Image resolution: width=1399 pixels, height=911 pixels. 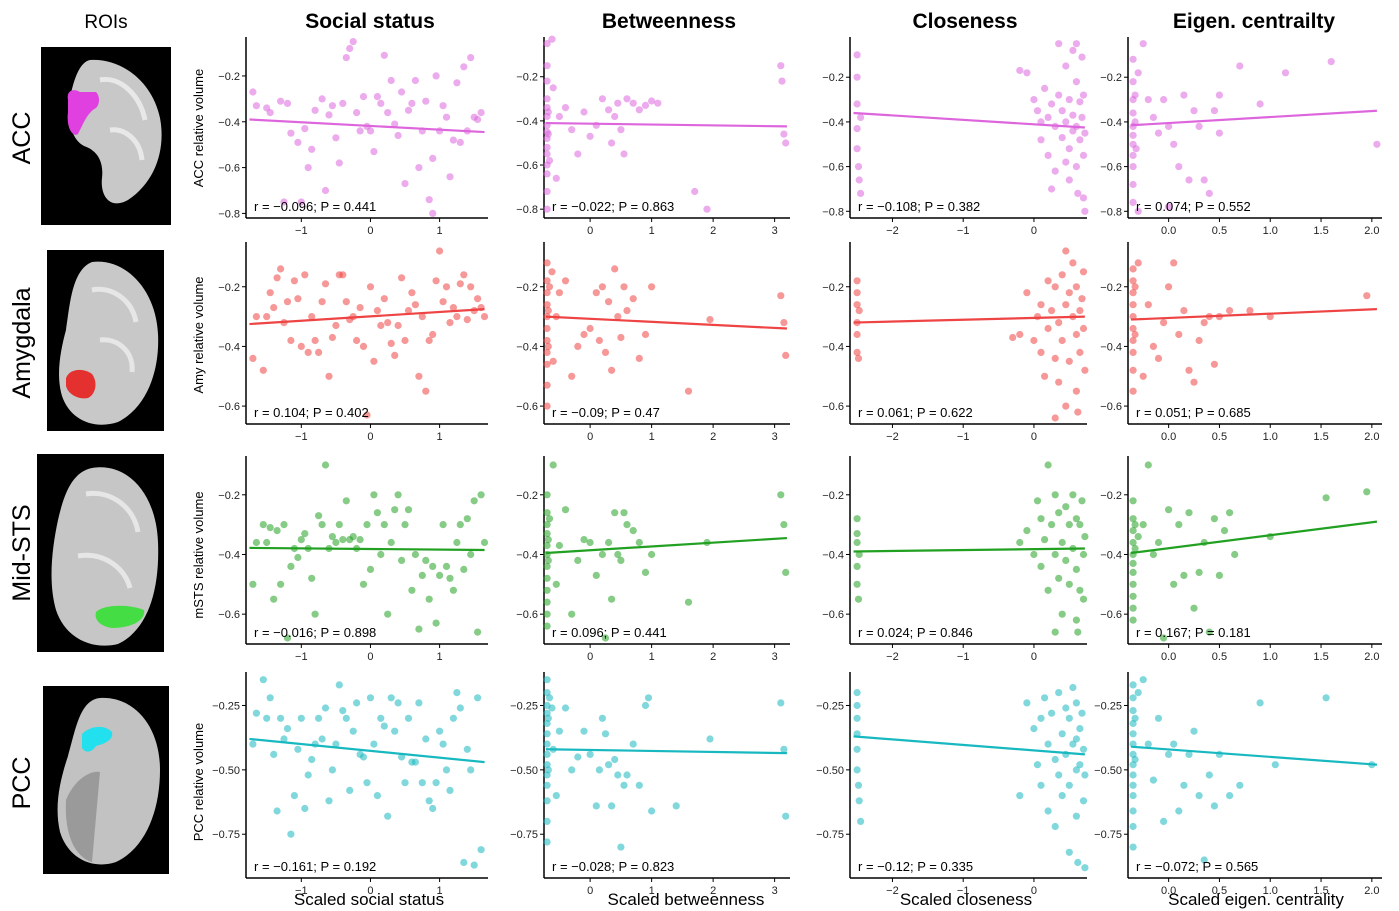 I want to click on x-tick-label: 0.5, so click(x=1219, y=231).